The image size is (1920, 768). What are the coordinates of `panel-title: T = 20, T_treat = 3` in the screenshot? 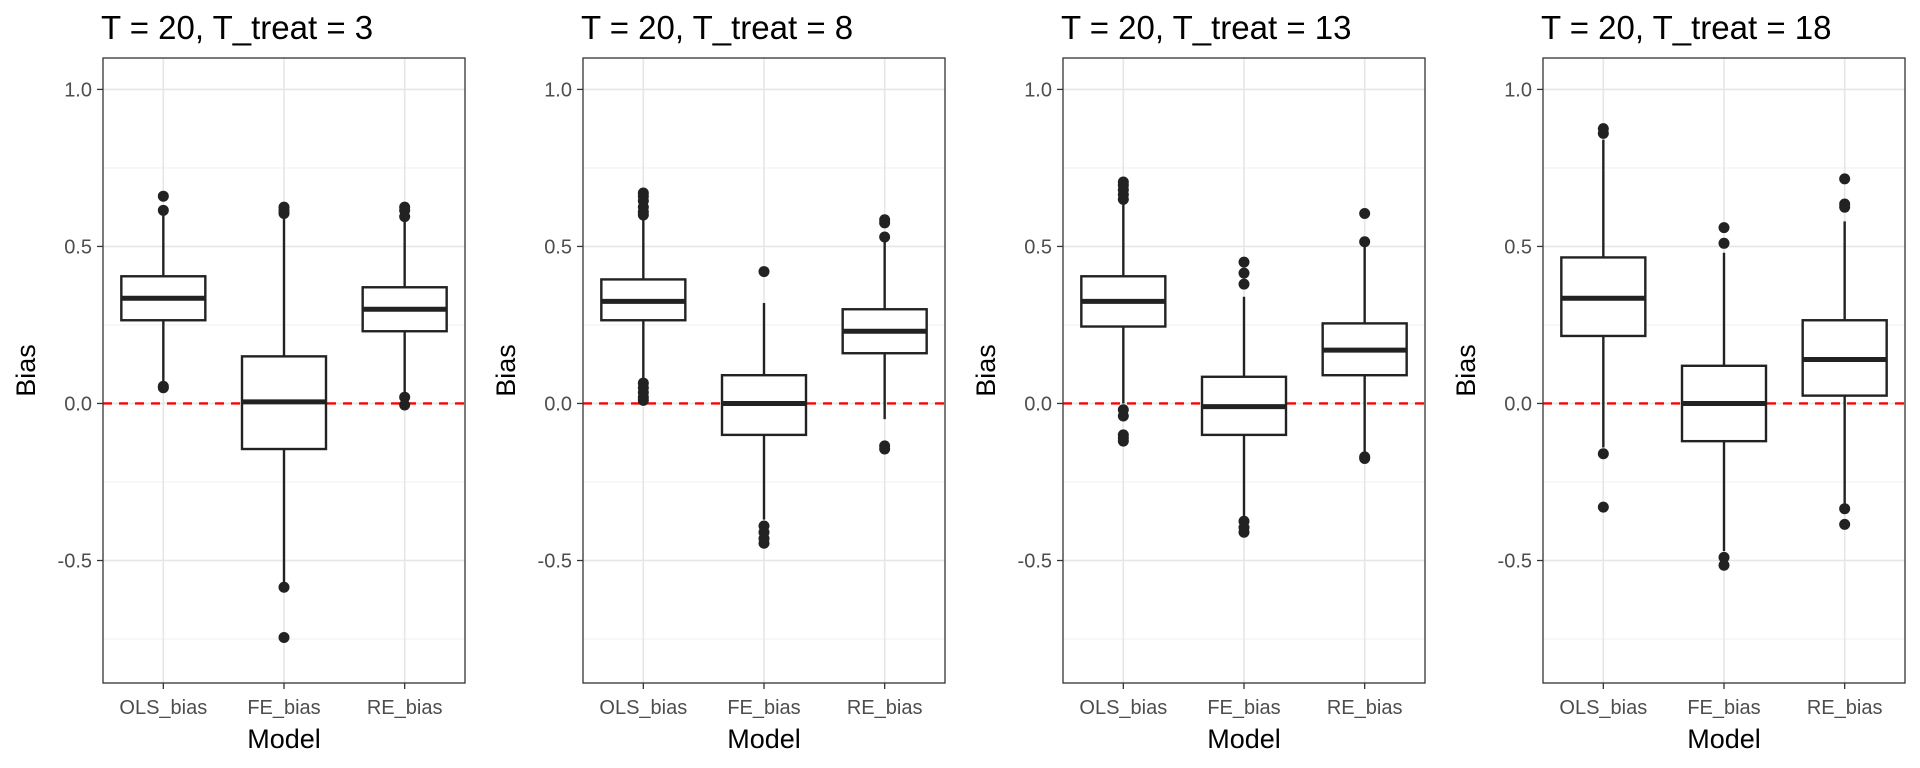 It's located at (237, 27).